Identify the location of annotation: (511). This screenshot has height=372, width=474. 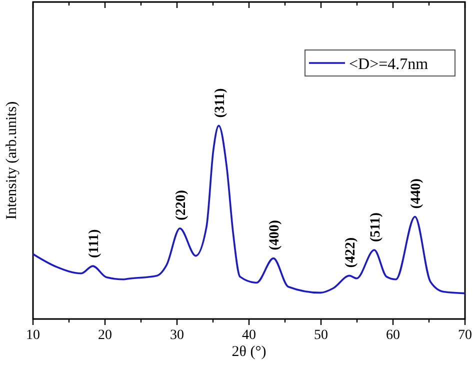
(376, 227).